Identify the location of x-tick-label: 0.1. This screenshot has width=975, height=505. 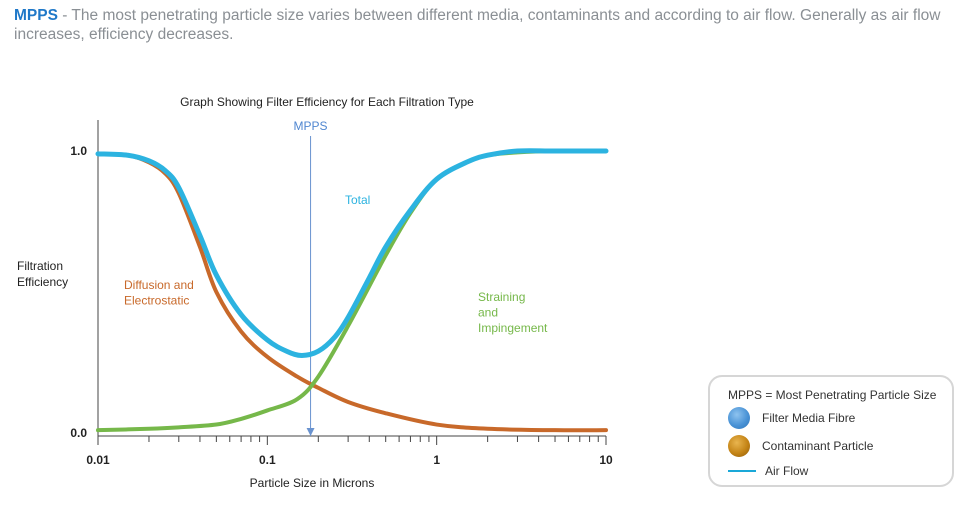
(267, 460).